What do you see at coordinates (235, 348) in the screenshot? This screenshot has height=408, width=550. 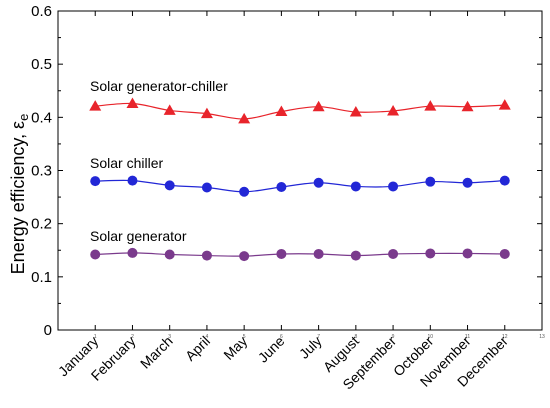 I see `x-category-label: May` at bounding box center [235, 348].